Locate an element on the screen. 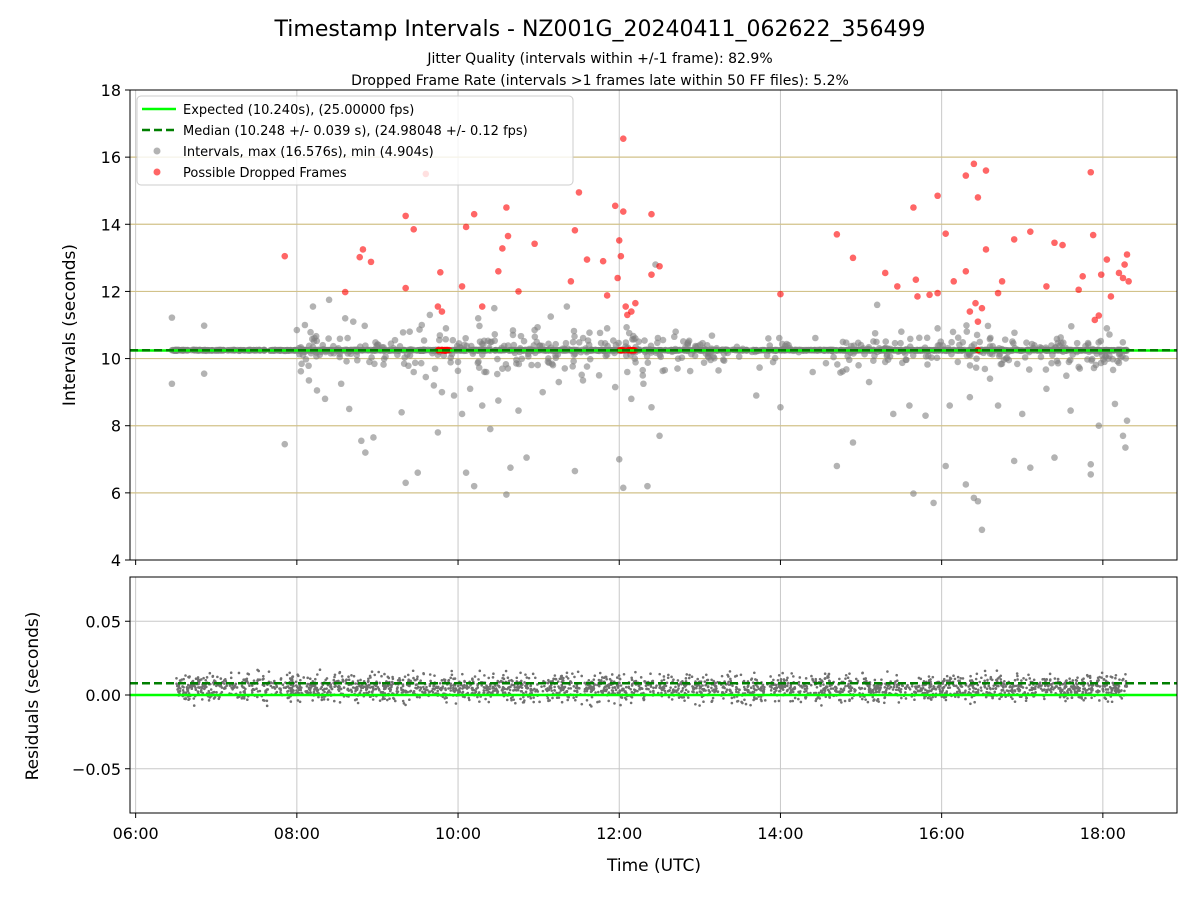 Image resolution: width=1200 pixels, height=900 pixels. top-ytick-label: 16 is located at coordinates (111, 157).